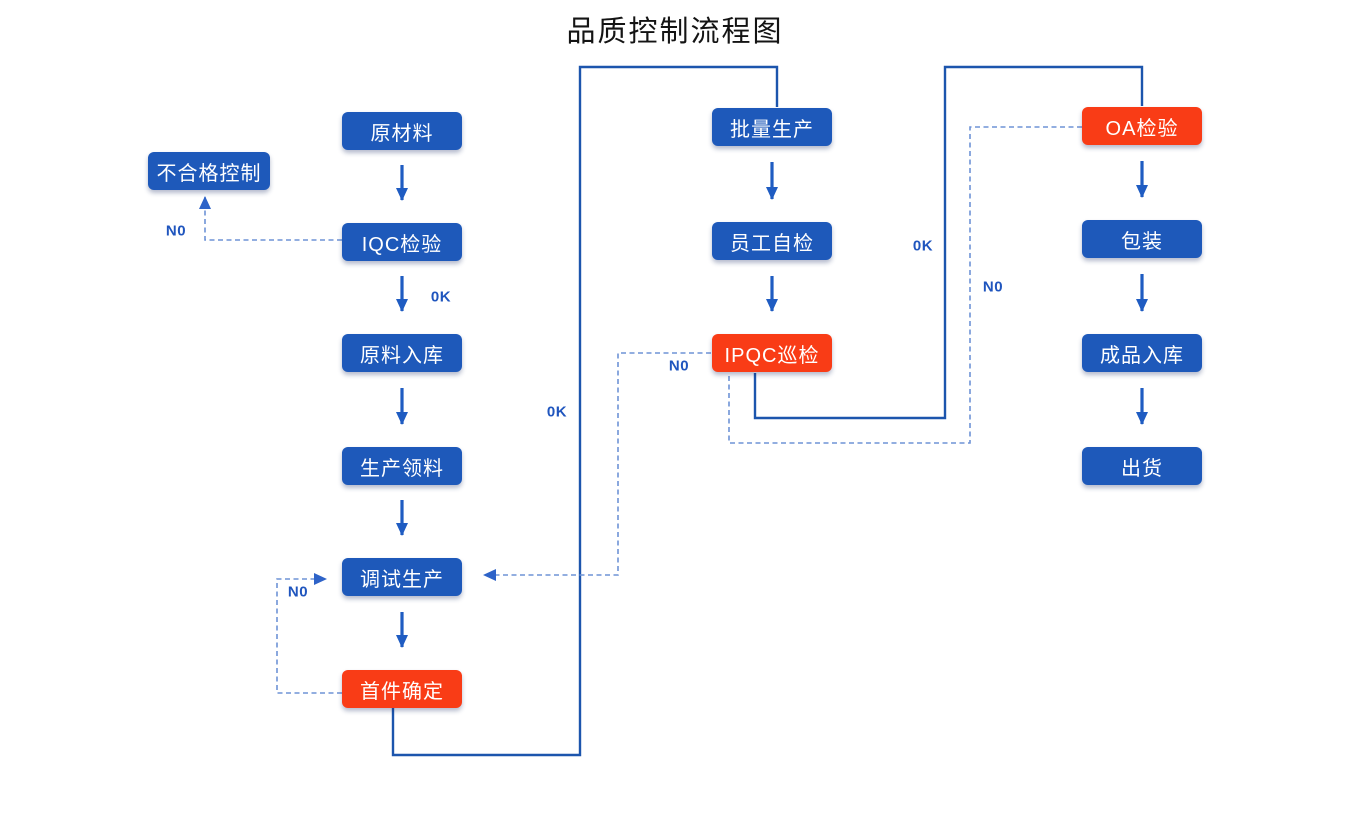 The width and height of the screenshot is (1350, 820). What do you see at coordinates (176, 231) in the screenshot?
I see `edge-label-iqc-no: N0` at bounding box center [176, 231].